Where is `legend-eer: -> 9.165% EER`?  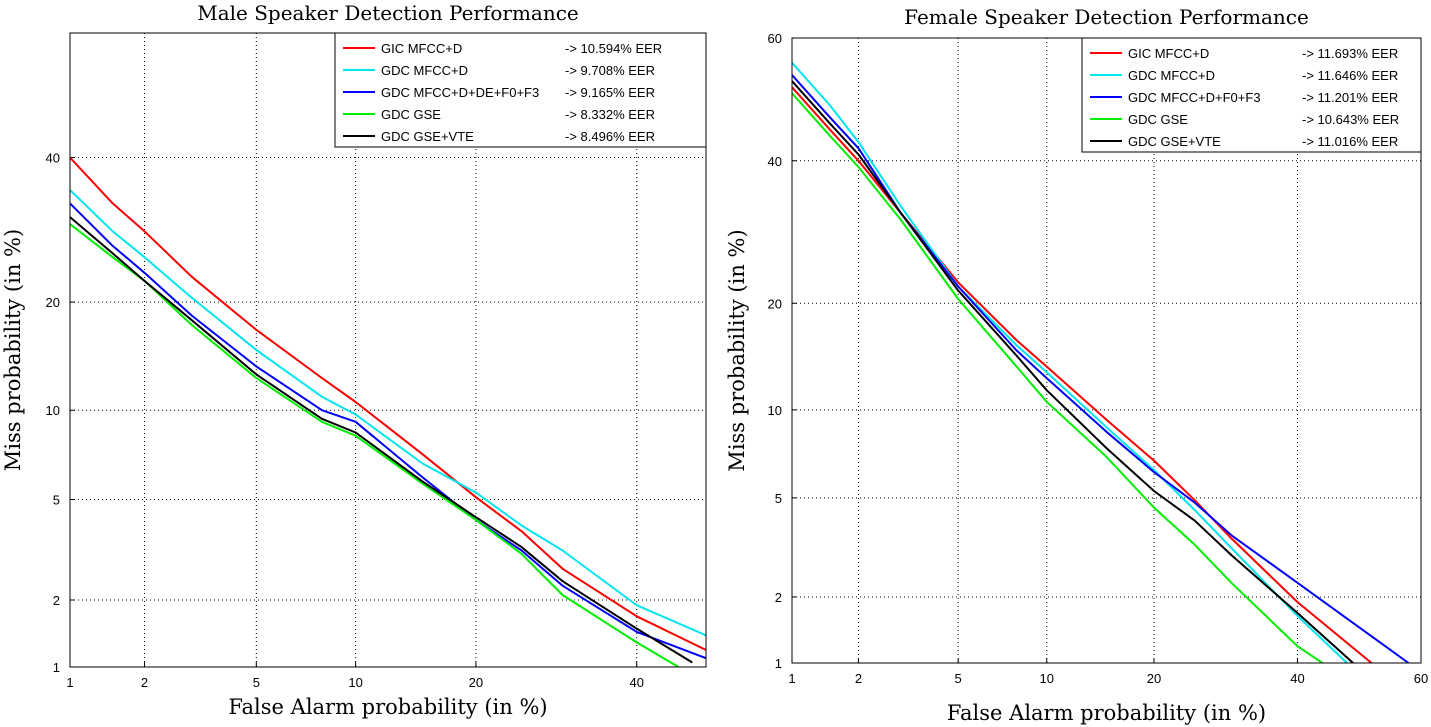
legend-eer: -> 9.165% EER is located at coordinates (610, 92).